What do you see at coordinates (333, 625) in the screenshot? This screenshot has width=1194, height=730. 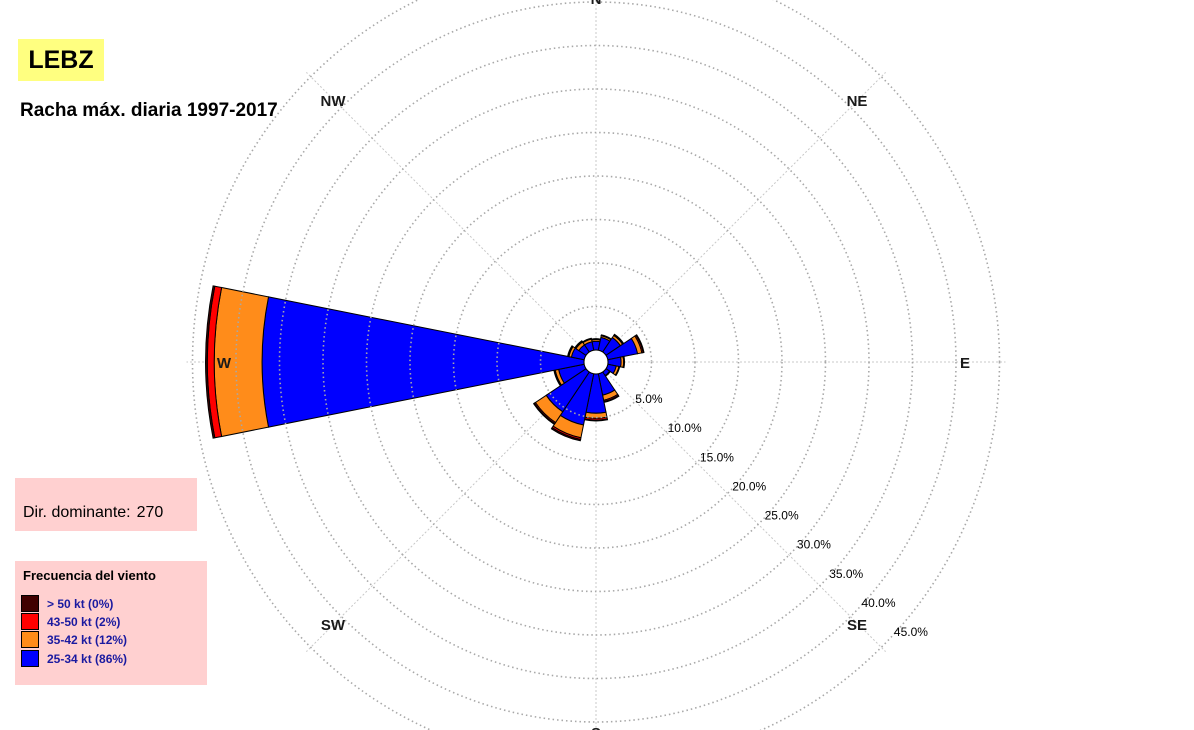 I see `direction-label: SW` at bounding box center [333, 625].